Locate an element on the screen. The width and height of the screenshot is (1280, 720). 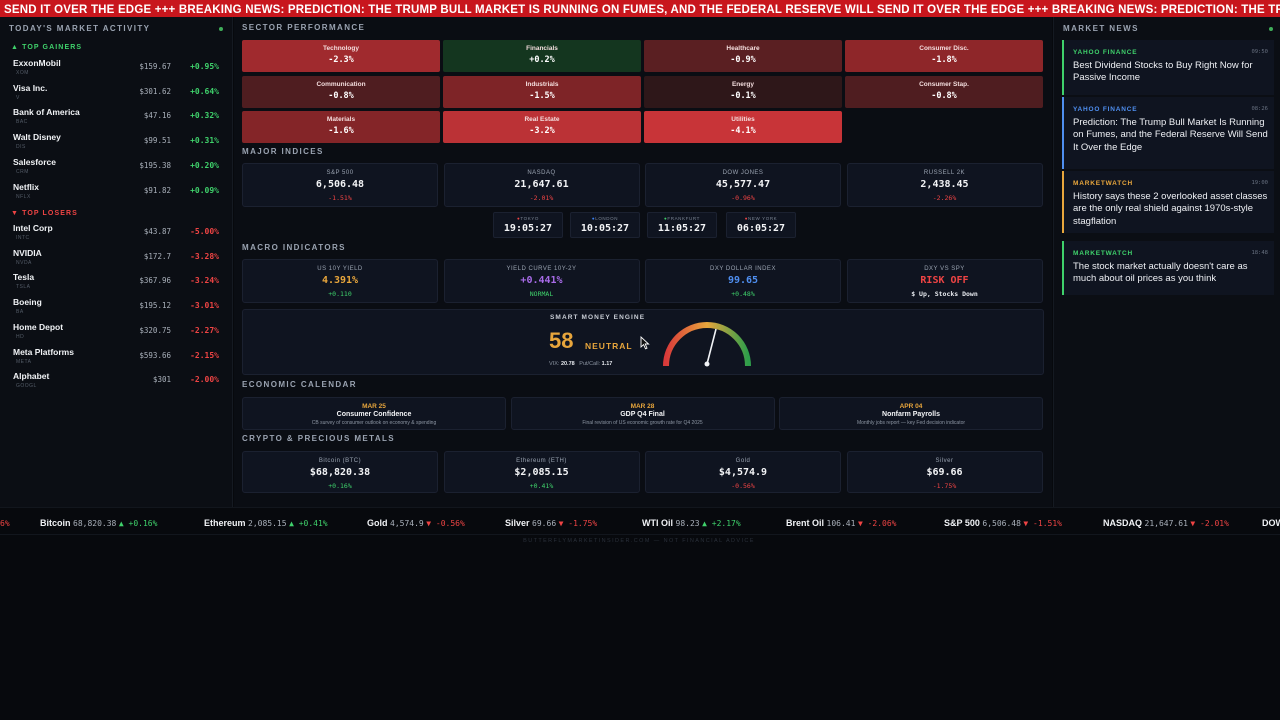
sector-tile: Real Estate -3.2% is located at coordinates (542, 127).